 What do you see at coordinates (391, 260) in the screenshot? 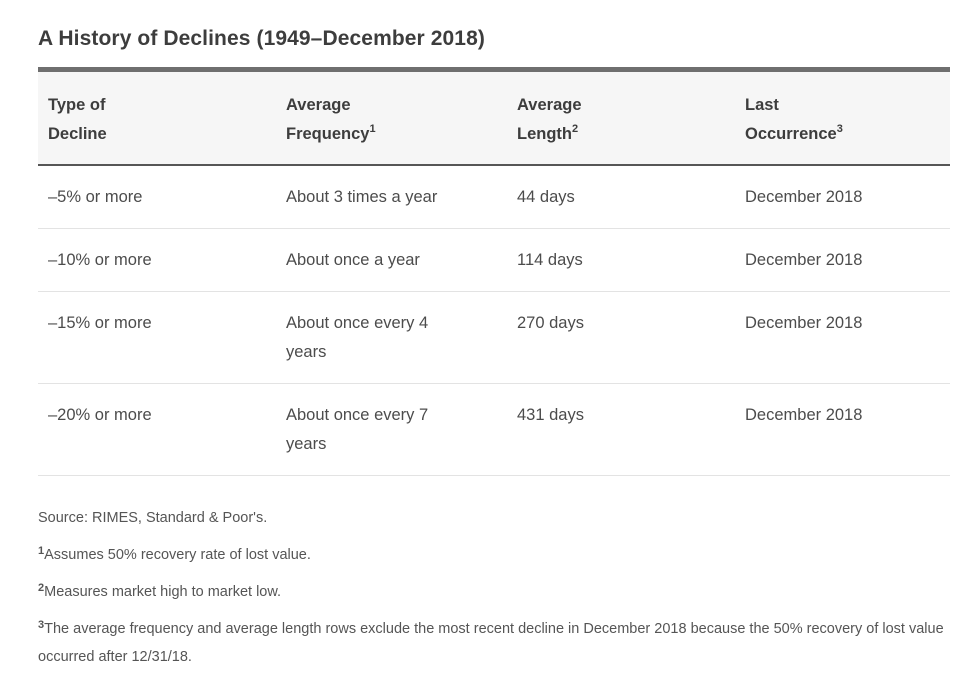
I see `cell-average-frequency: About once a year` at bounding box center [391, 260].